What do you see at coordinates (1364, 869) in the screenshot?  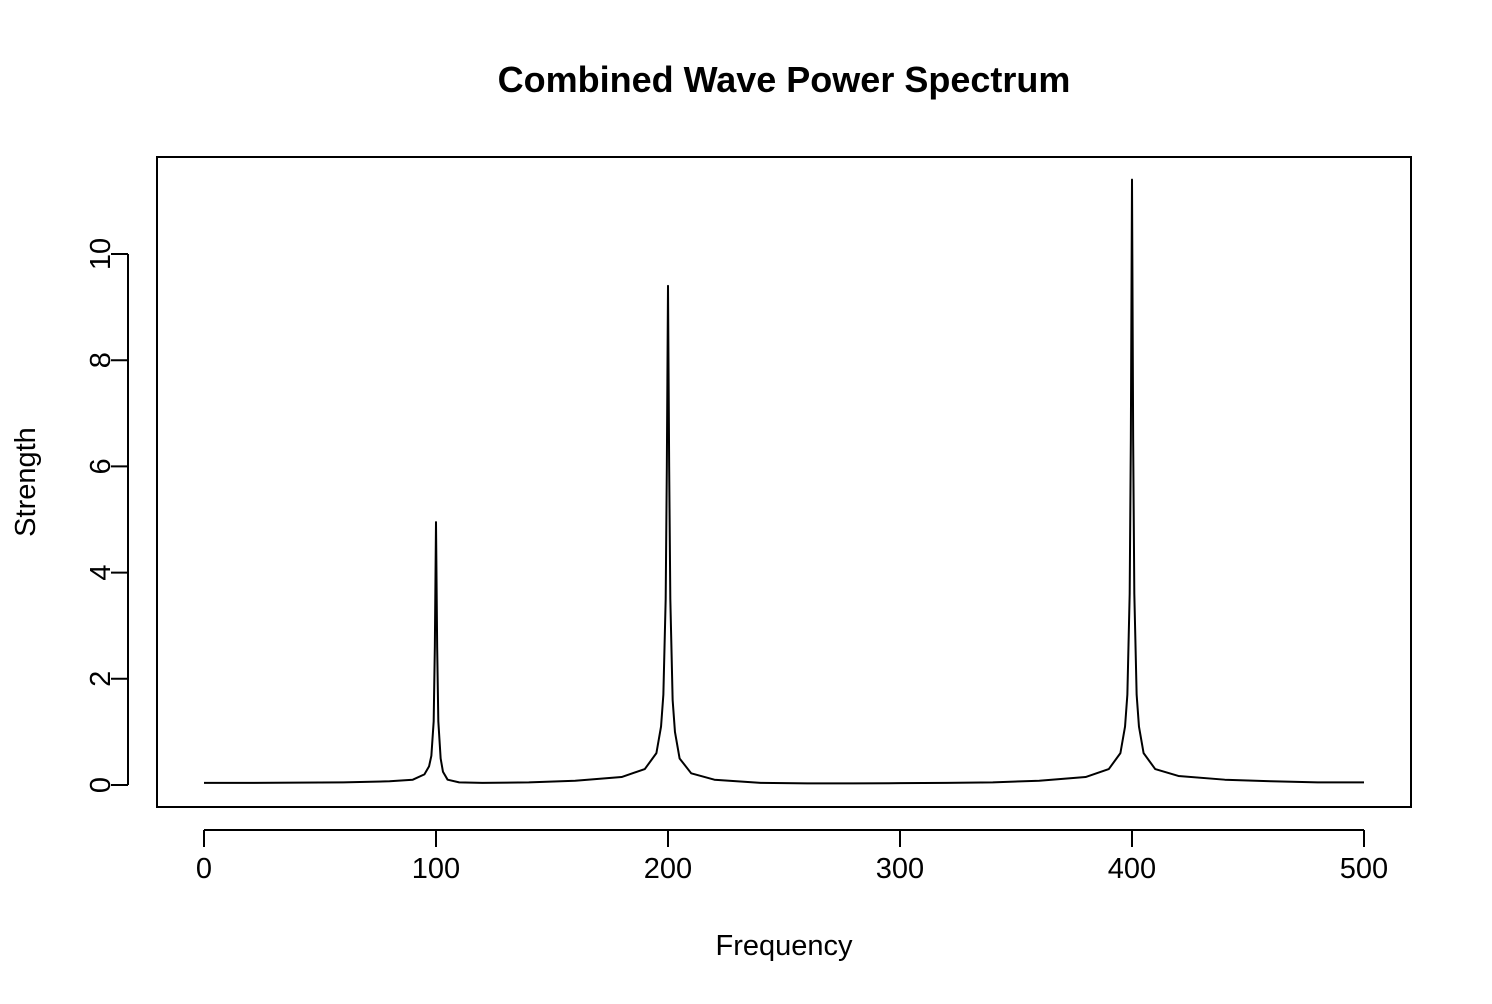 I see `x-tick-label: 500` at bounding box center [1364, 869].